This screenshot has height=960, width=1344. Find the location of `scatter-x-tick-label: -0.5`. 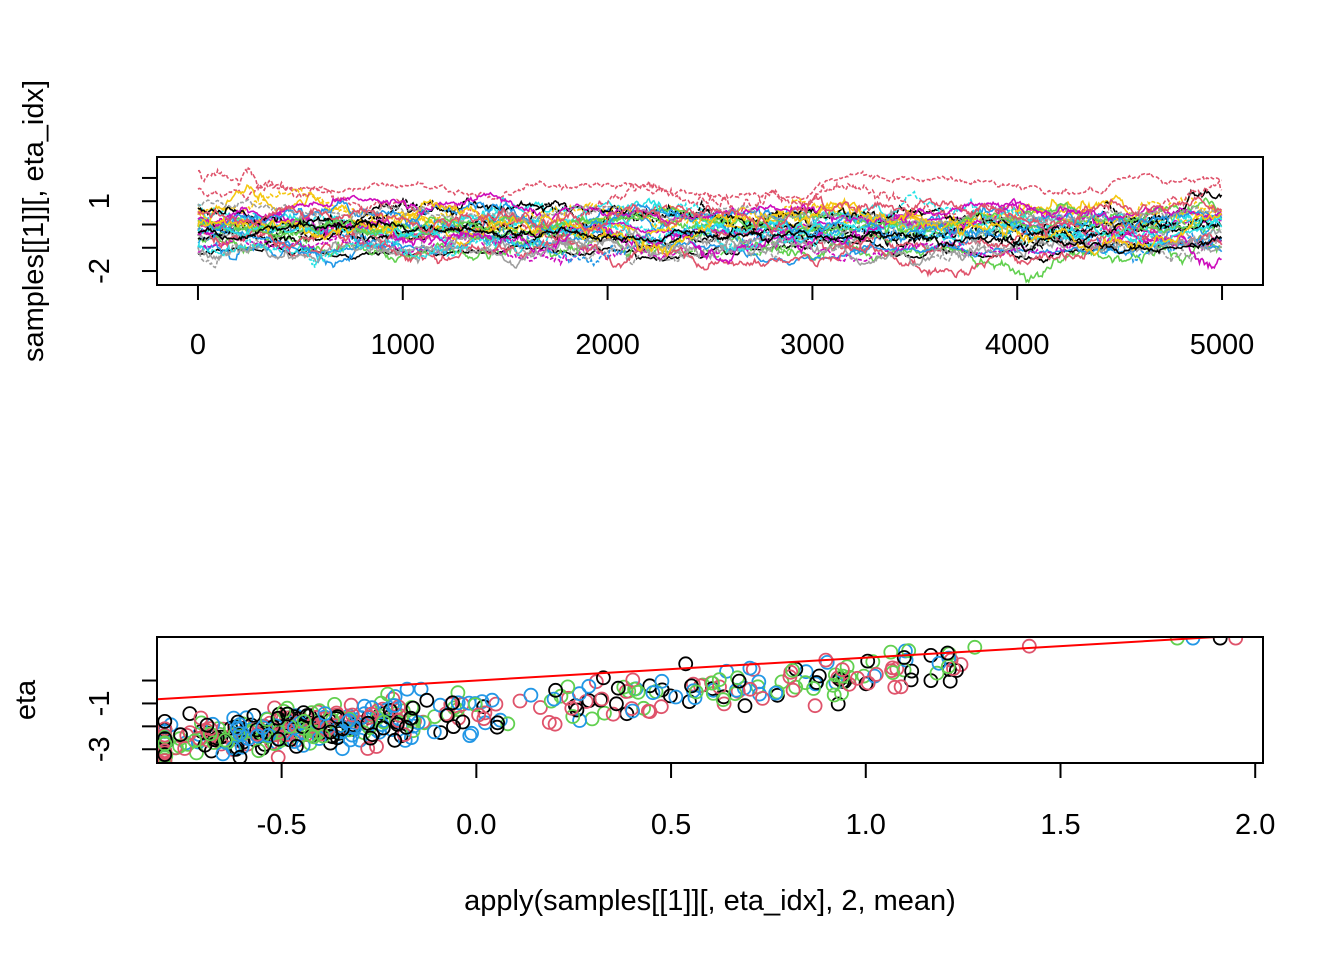

scatter-x-tick-label: -0.5 is located at coordinates (282, 825).